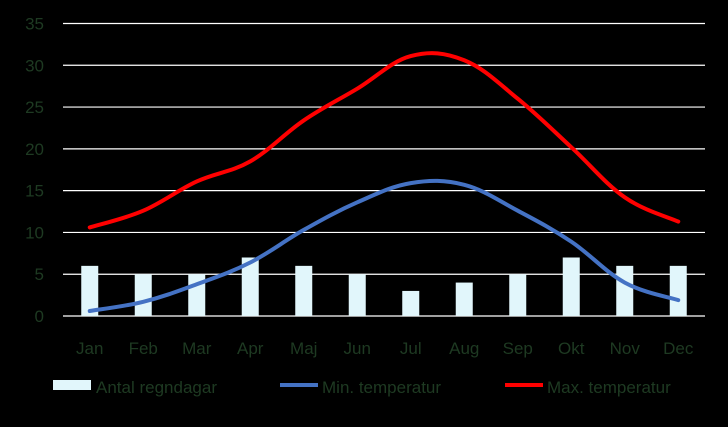  What do you see at coordinates (39, 274) in the screenshot?
I see `y-tick-label: 5` at bounding box center [39, 274].